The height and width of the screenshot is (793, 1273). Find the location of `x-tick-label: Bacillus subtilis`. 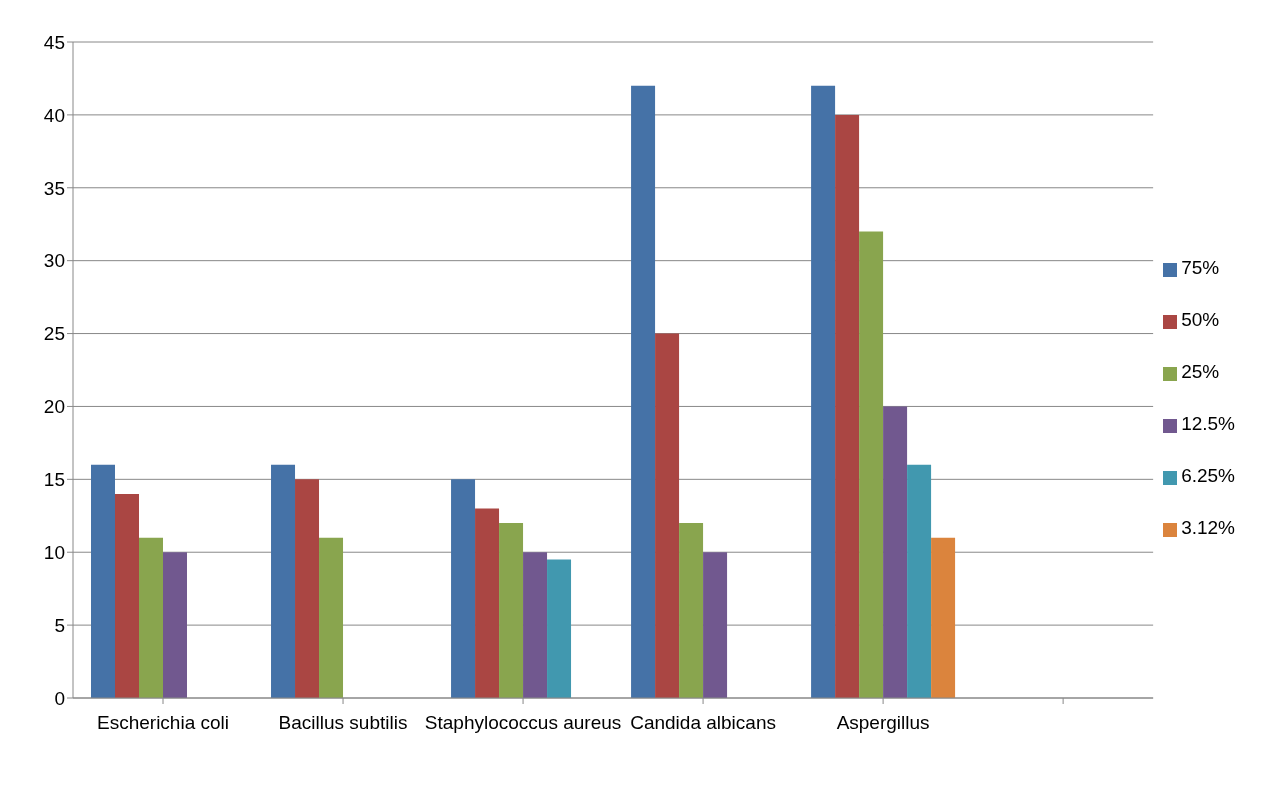

x-tick-label: Bacillus subtilis is located at coordinates (343, 723).